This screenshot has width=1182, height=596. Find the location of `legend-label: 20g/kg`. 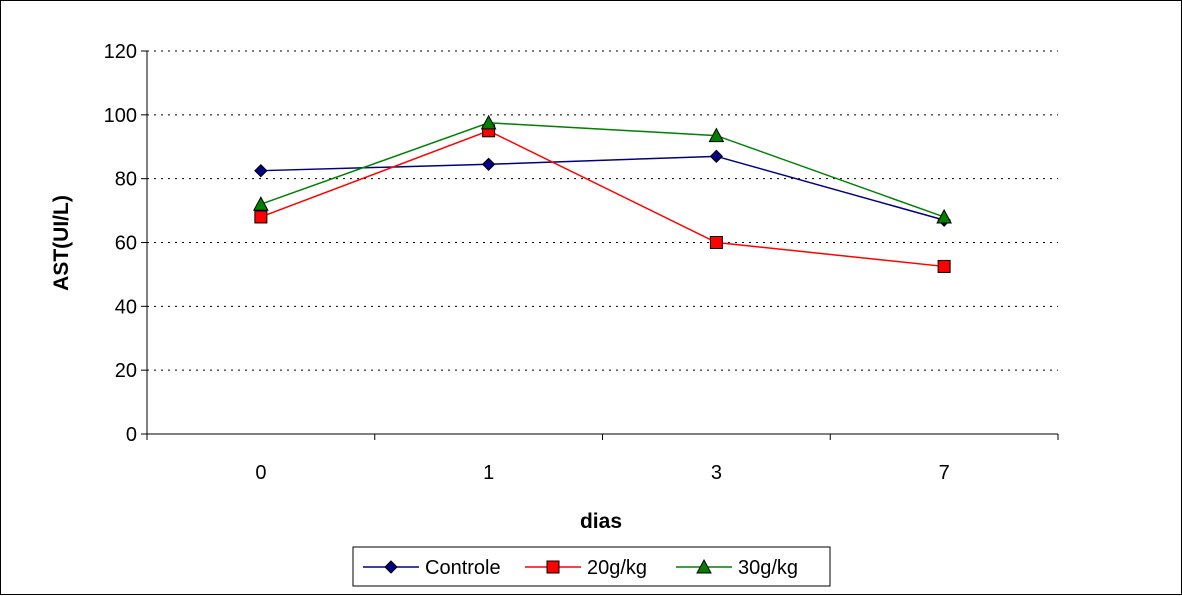

legend-label: 20g/kg is located at coordinates (617, 568).